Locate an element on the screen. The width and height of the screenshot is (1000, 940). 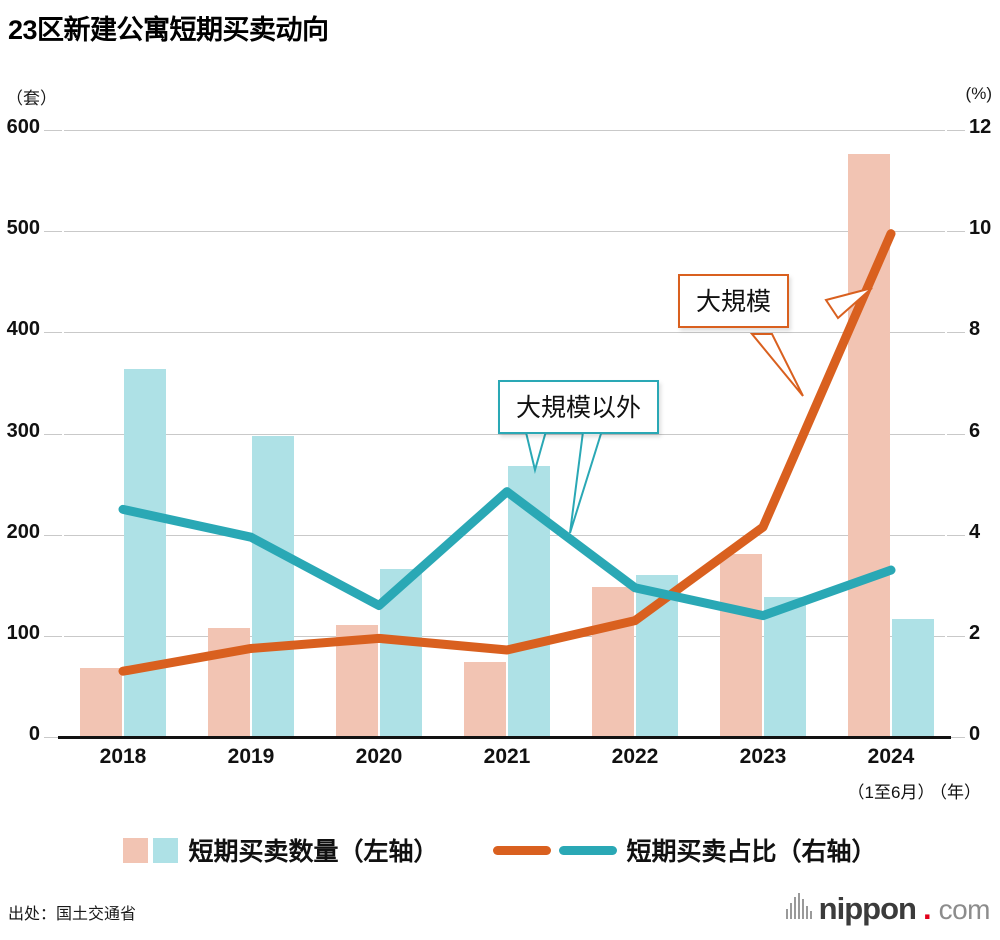
page-title: 23区新建公寓短期买卖动向 is located at coordinates (168, 30).